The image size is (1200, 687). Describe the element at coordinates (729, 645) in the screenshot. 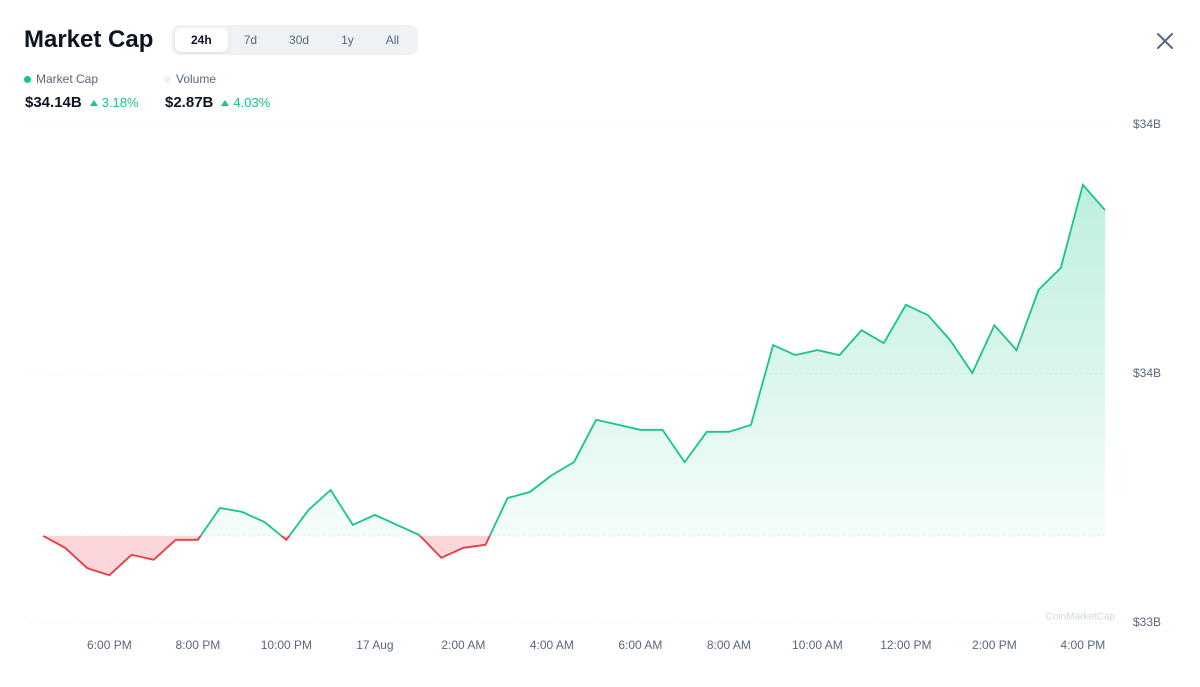

I see `x-tick-label: 8:00 AM` at that location.